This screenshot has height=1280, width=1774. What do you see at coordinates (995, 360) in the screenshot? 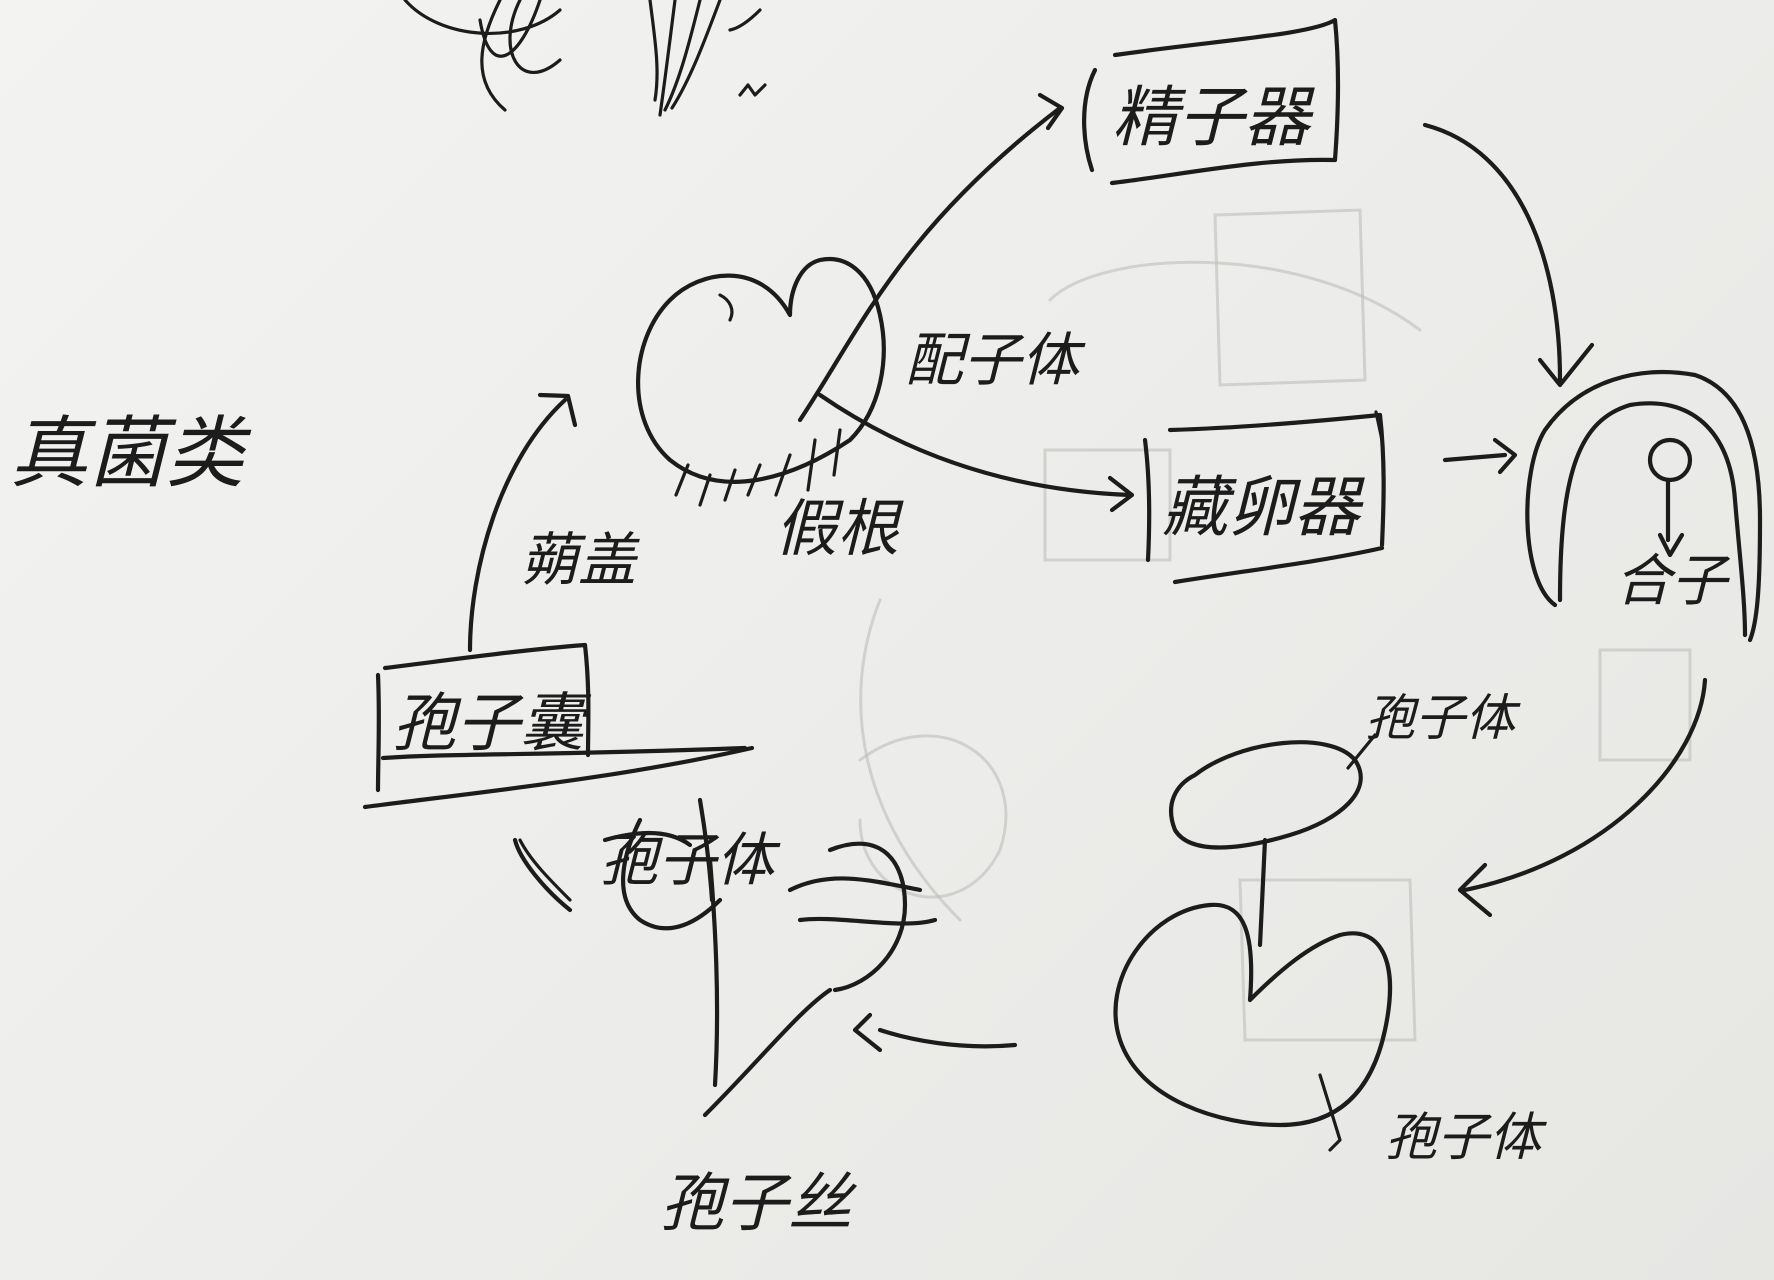
I see `gametophyte-label: 配子体` at bounding box center [995, 360].